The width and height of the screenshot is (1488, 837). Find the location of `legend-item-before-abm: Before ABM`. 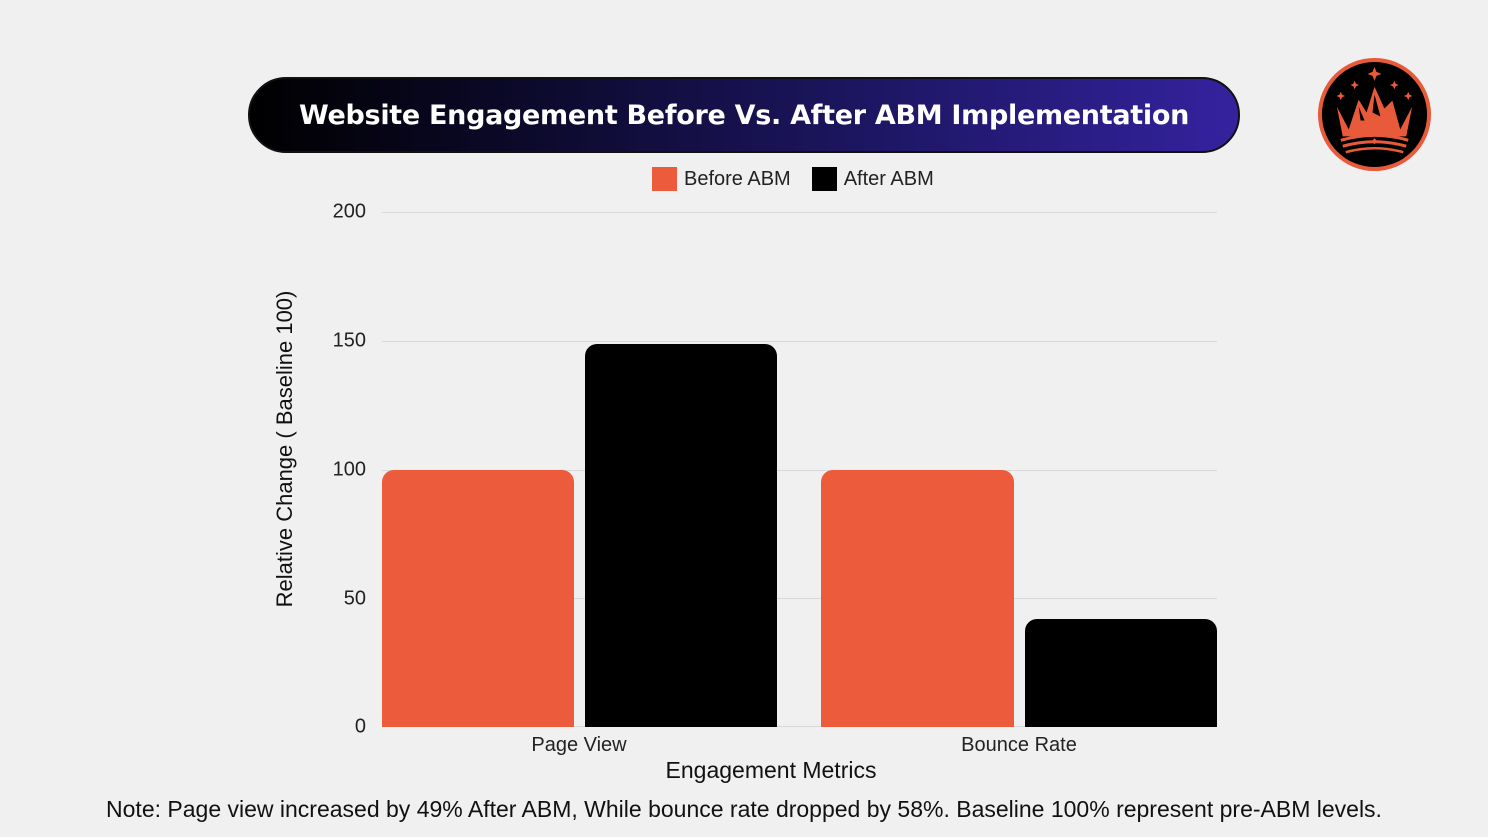

legend-item-before-abm: Before ABM is located at coordinates (721, 179).